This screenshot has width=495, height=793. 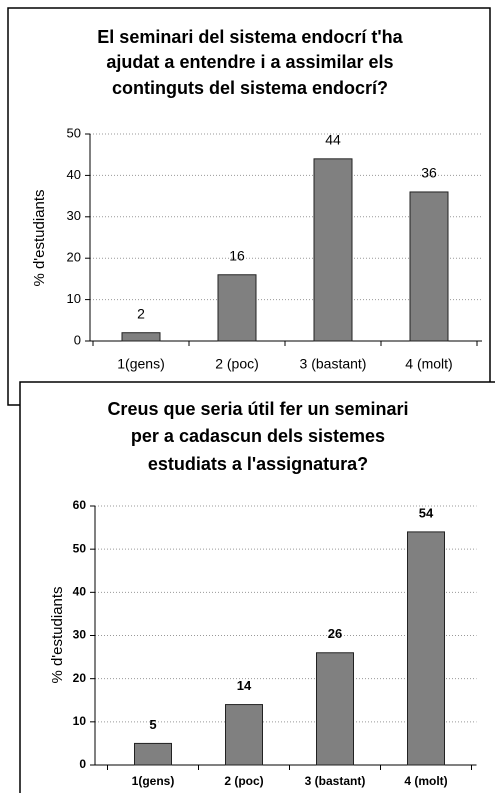 What do you see at coordinates (429, 173) in the screenshot?
I see `data-label: 36` at bounding box center [429, 173].